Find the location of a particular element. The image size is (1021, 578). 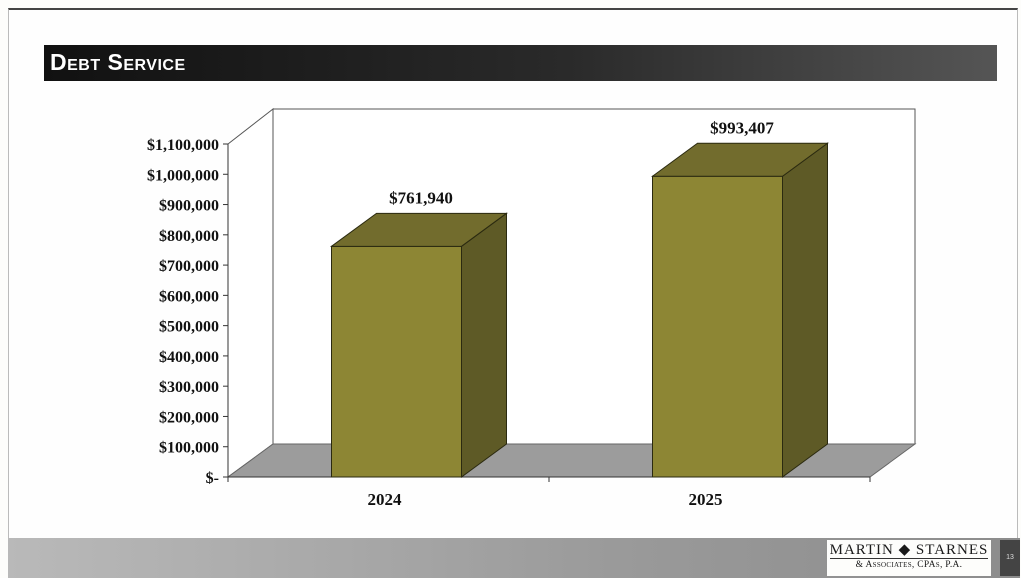

bar-2025-side is located at coordinates (805, 310).